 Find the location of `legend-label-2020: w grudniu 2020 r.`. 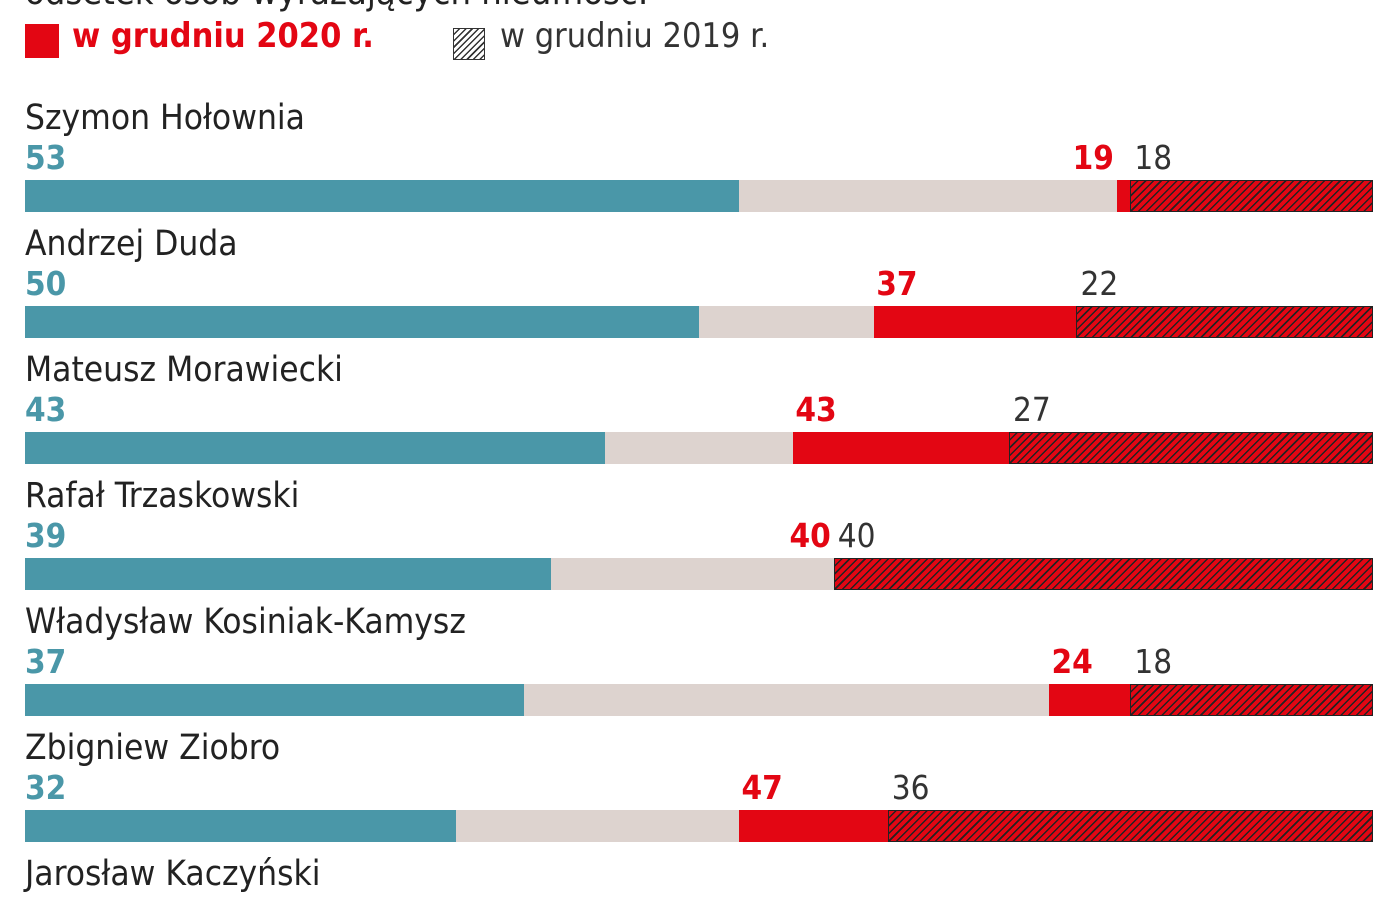

legend-label-2020: w grudniu 2020 r. is located at coordinates (223, 36).